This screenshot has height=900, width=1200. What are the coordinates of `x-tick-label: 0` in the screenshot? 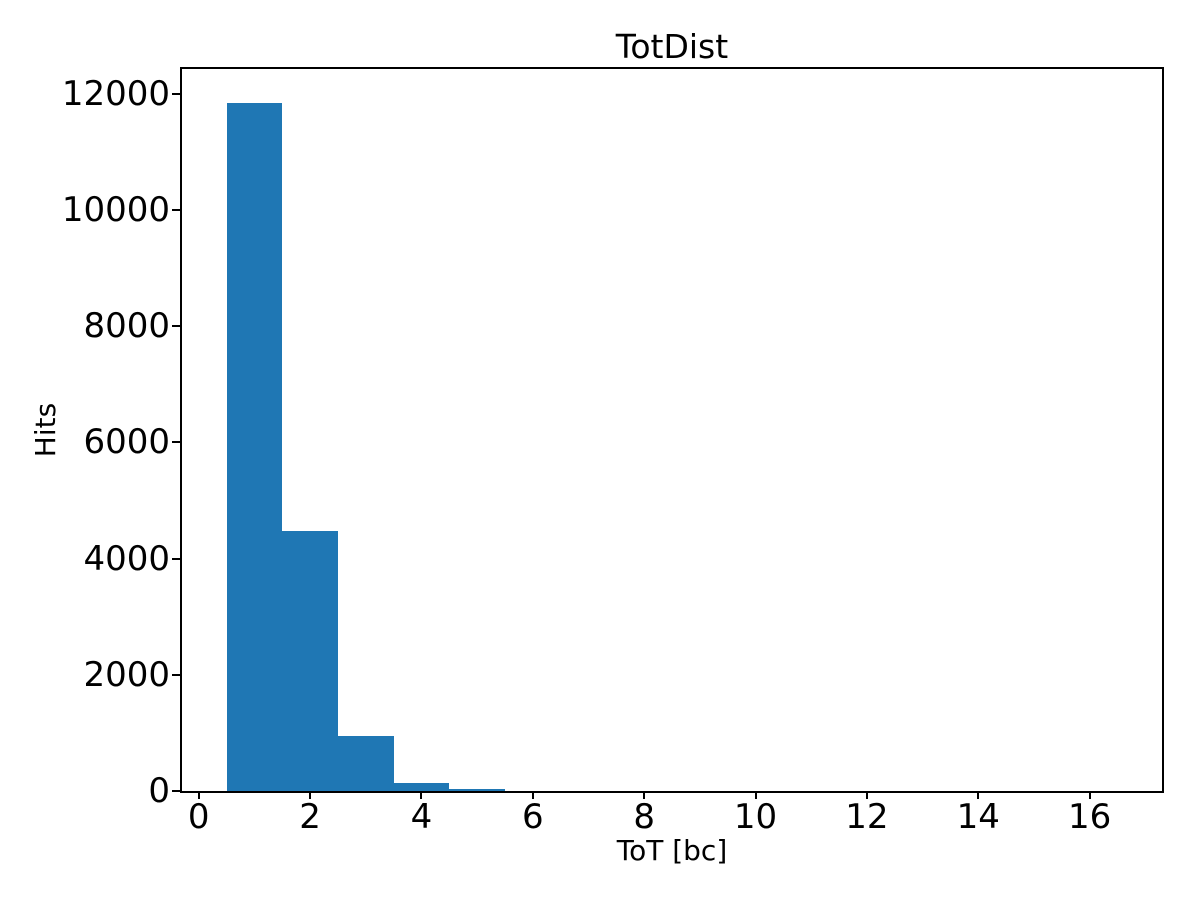 It's located at (198, 817).